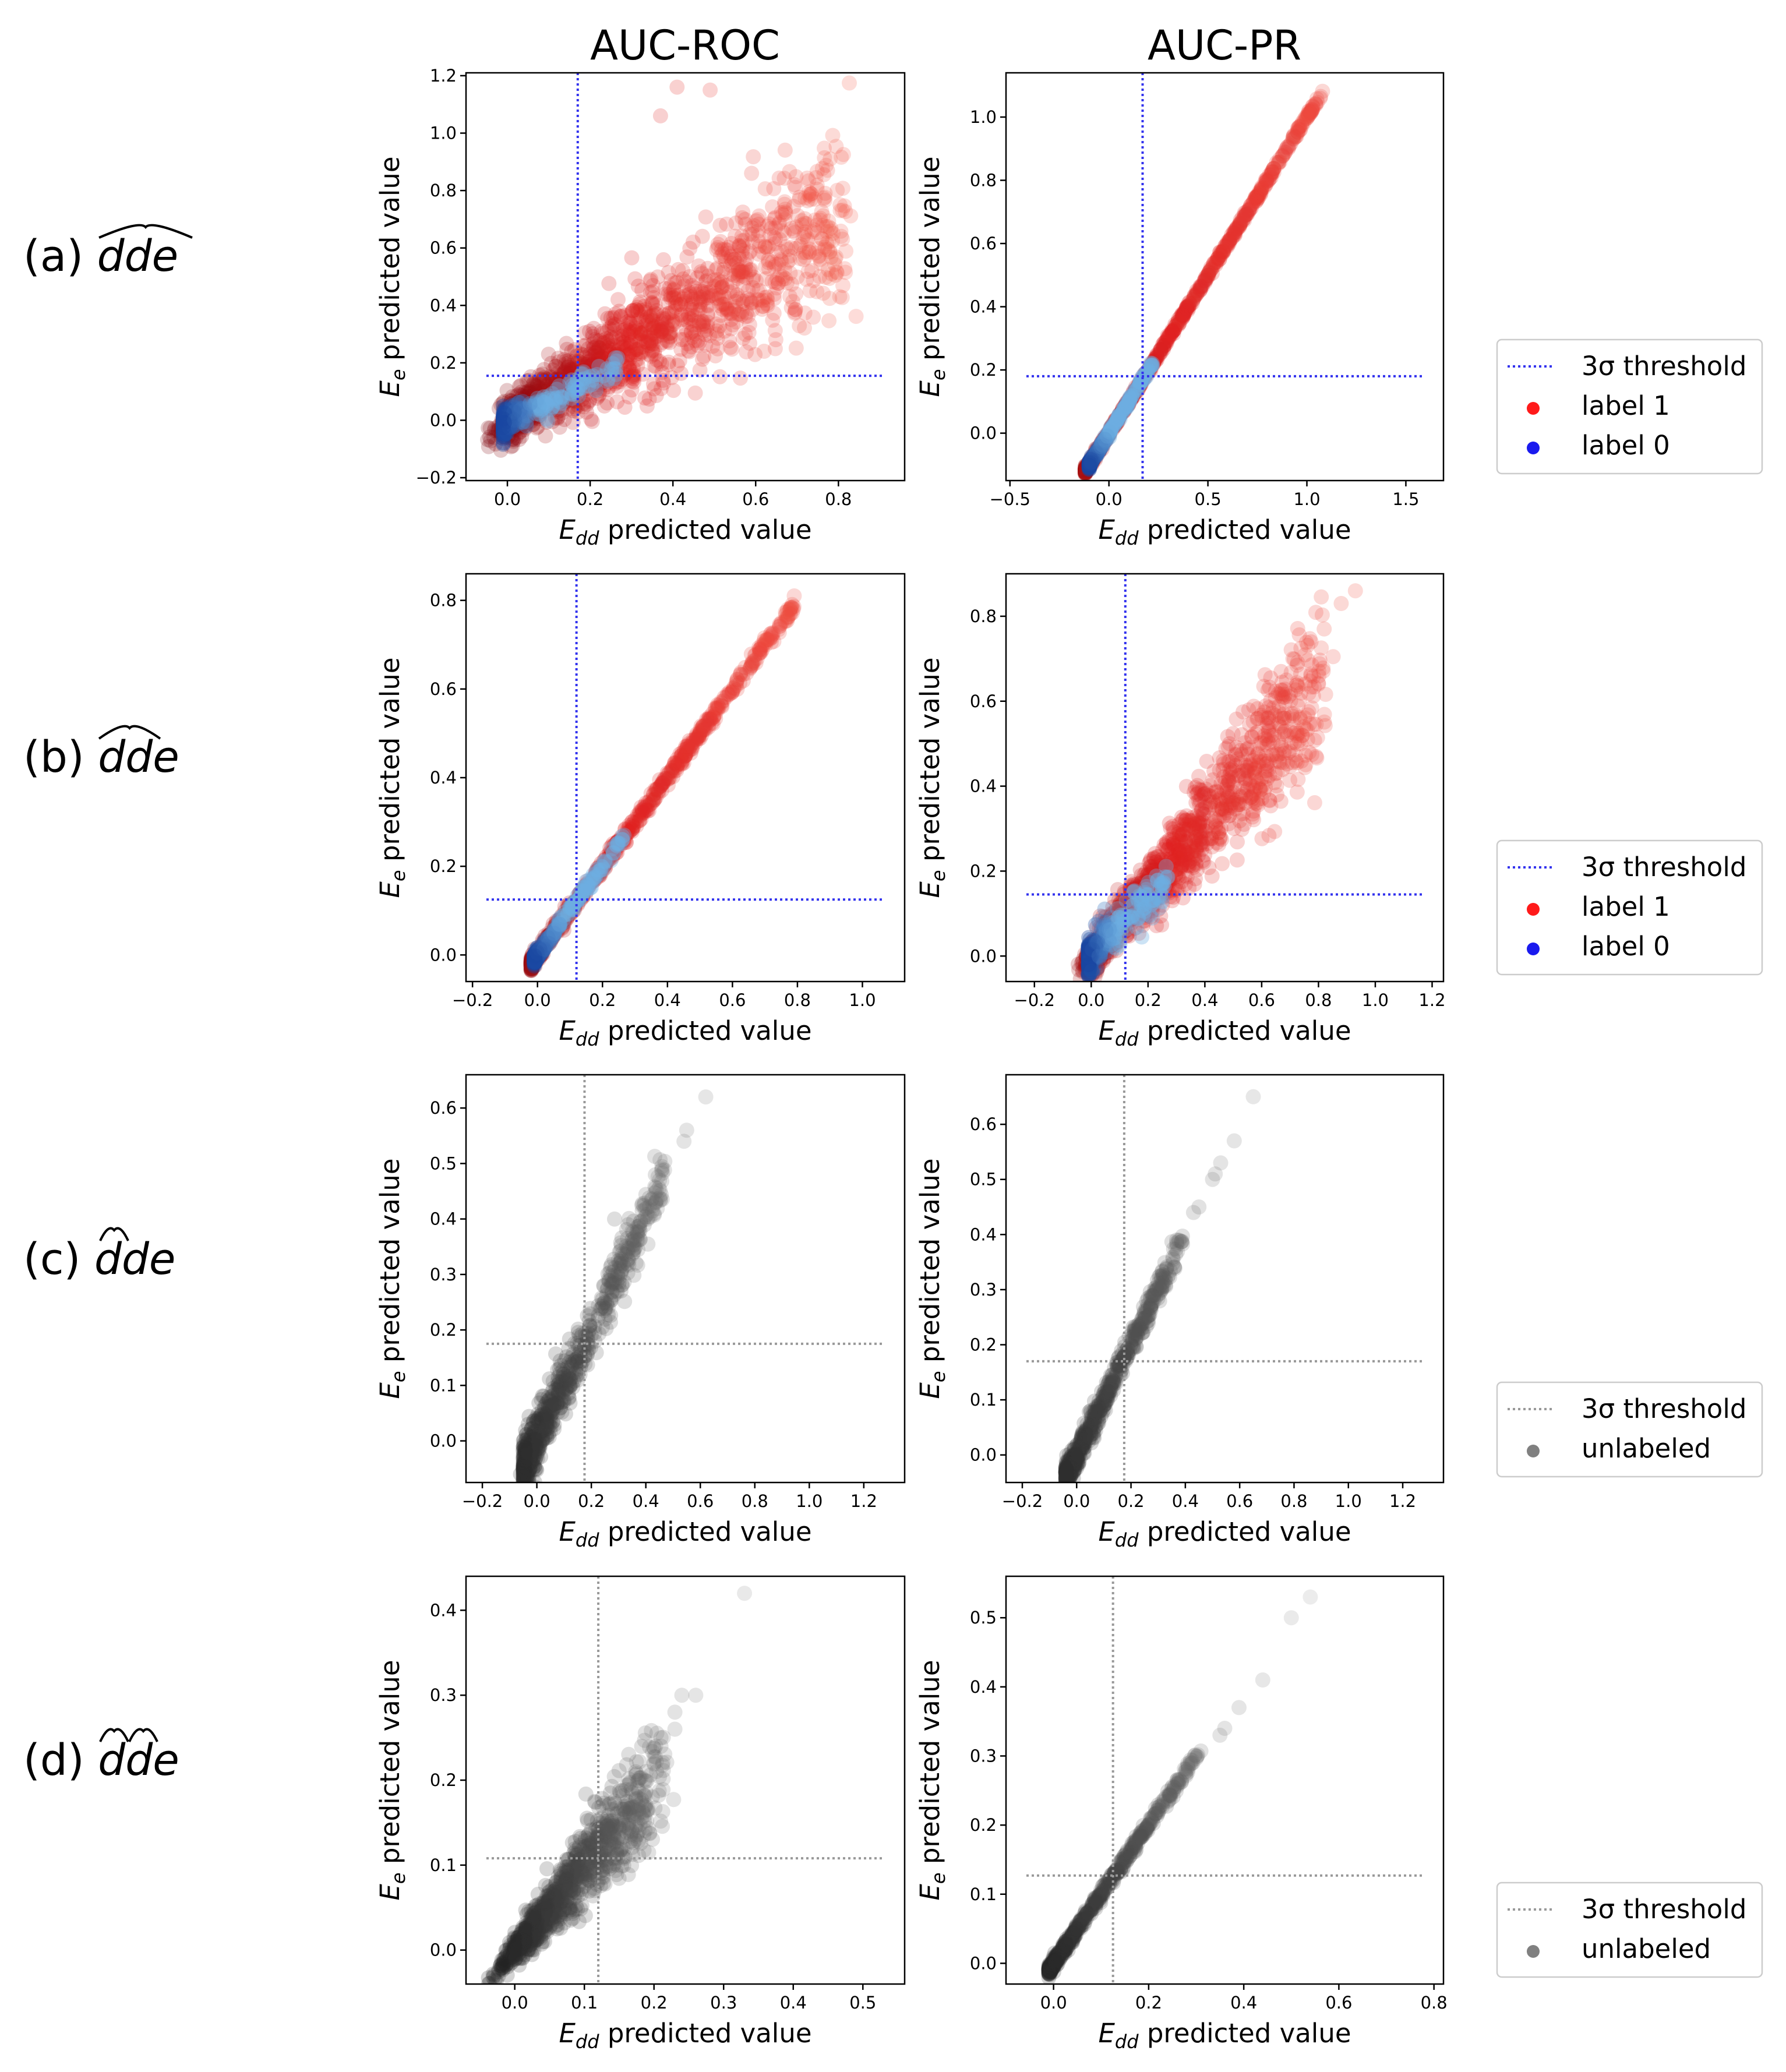  What do you see at coordinates (443, 600) in the screenshot?
I see `y-tick-label: 0.8` at bounding box center [443, 600].